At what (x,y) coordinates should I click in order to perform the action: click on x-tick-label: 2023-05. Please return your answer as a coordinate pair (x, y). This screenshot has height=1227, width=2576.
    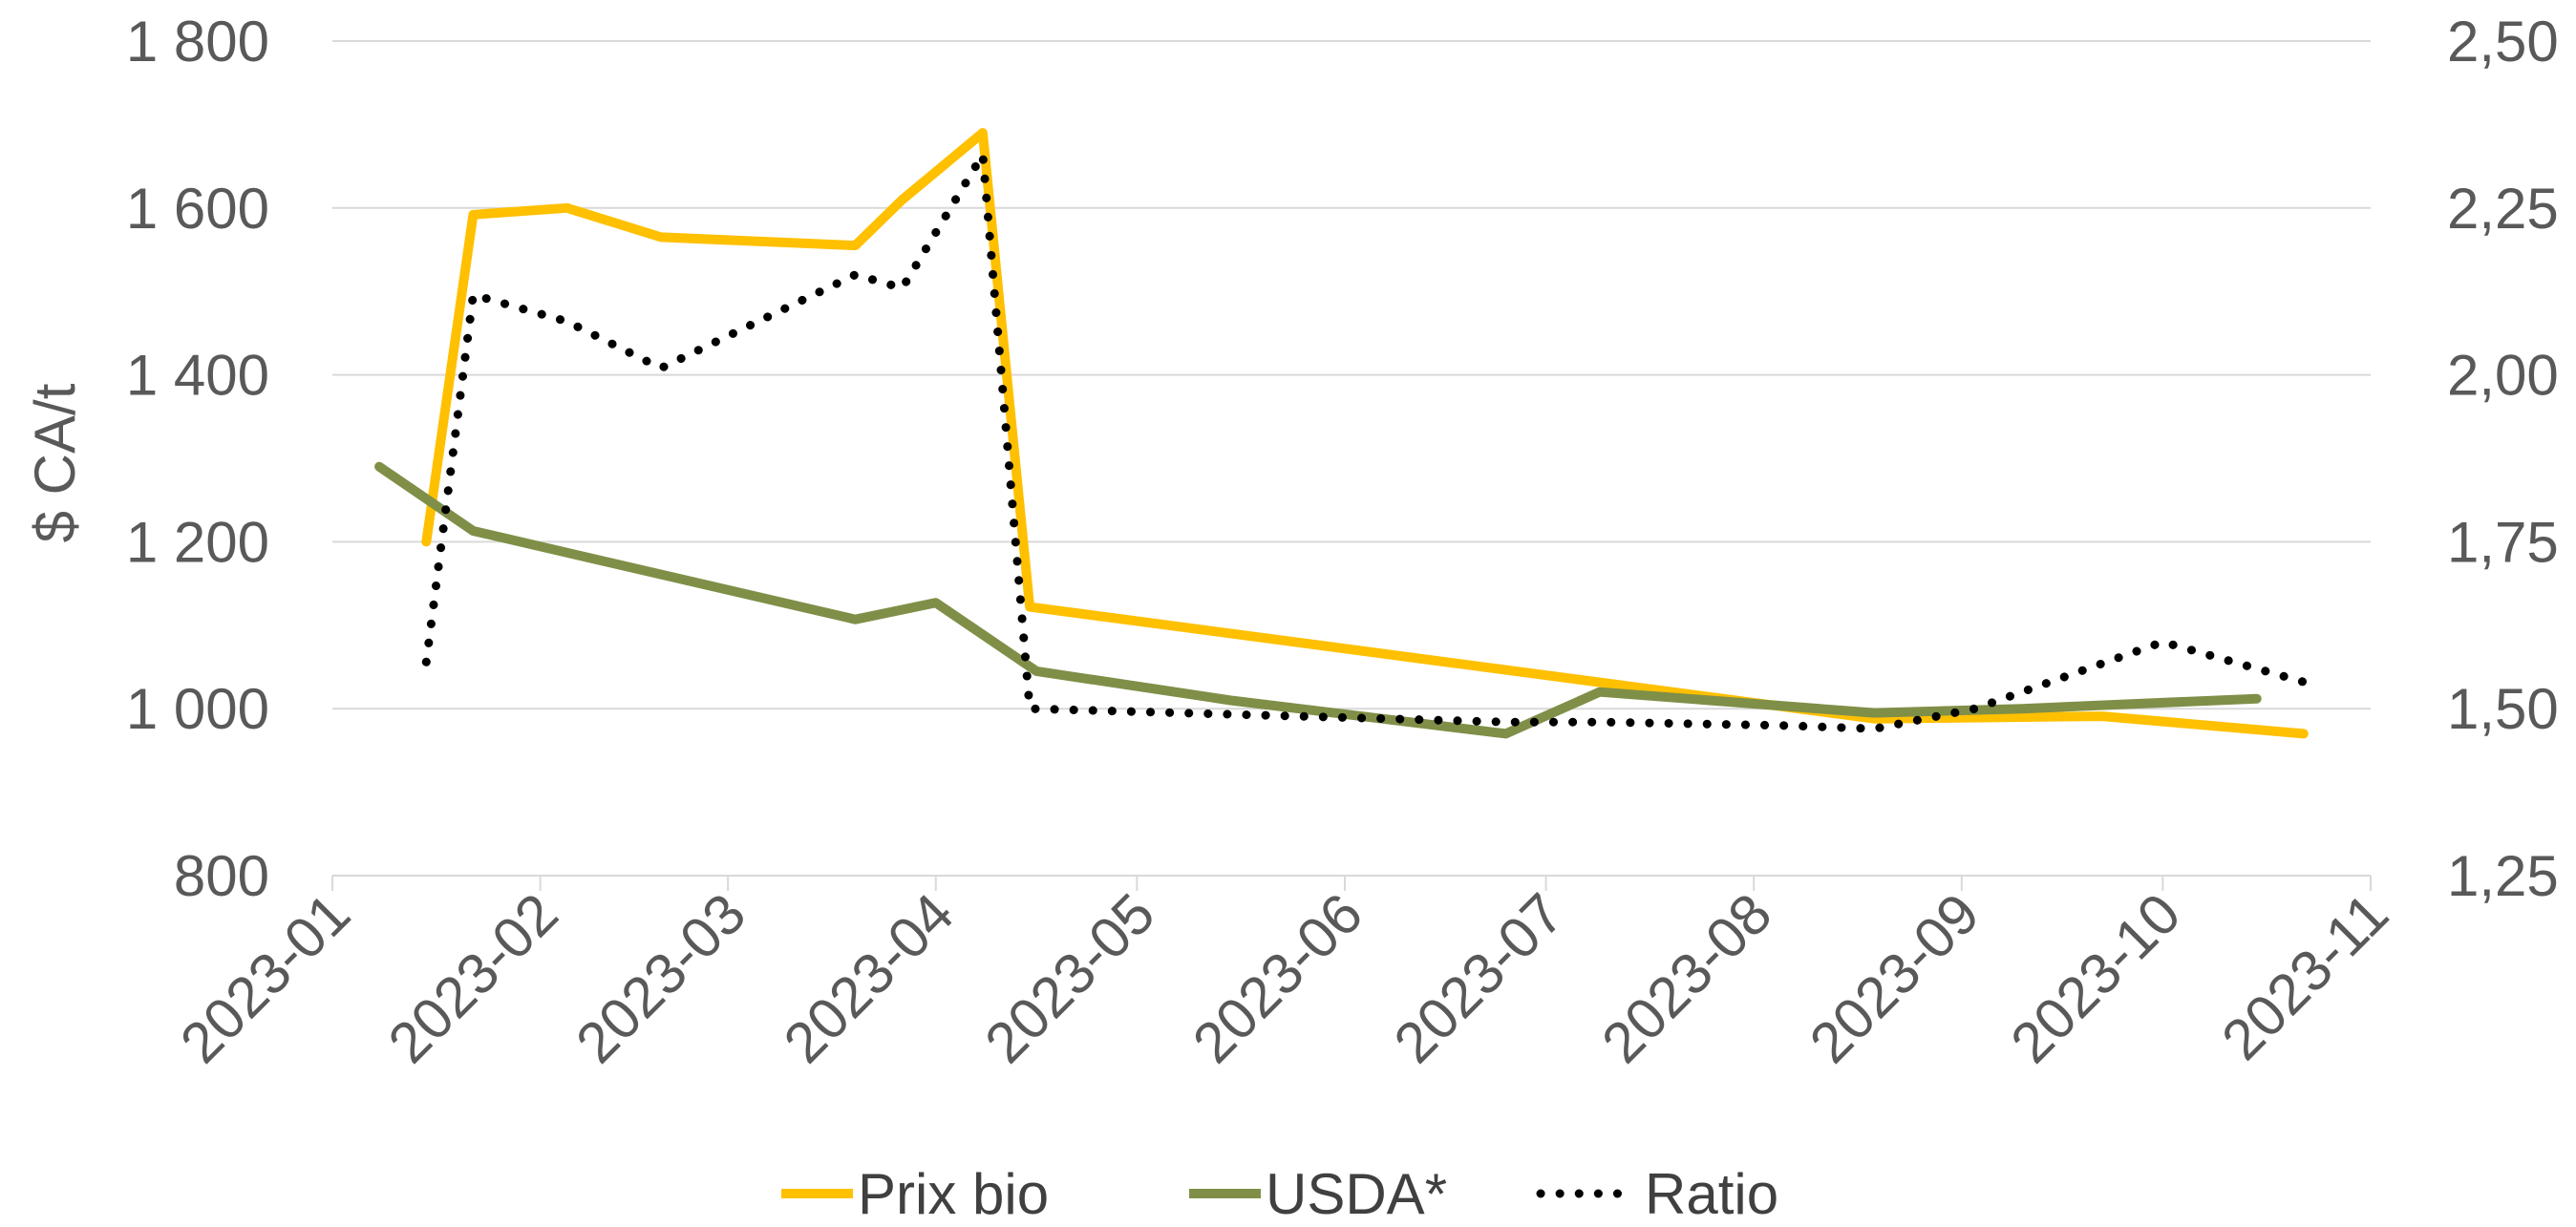
    Looking at the image, I should click on (1069, 978).